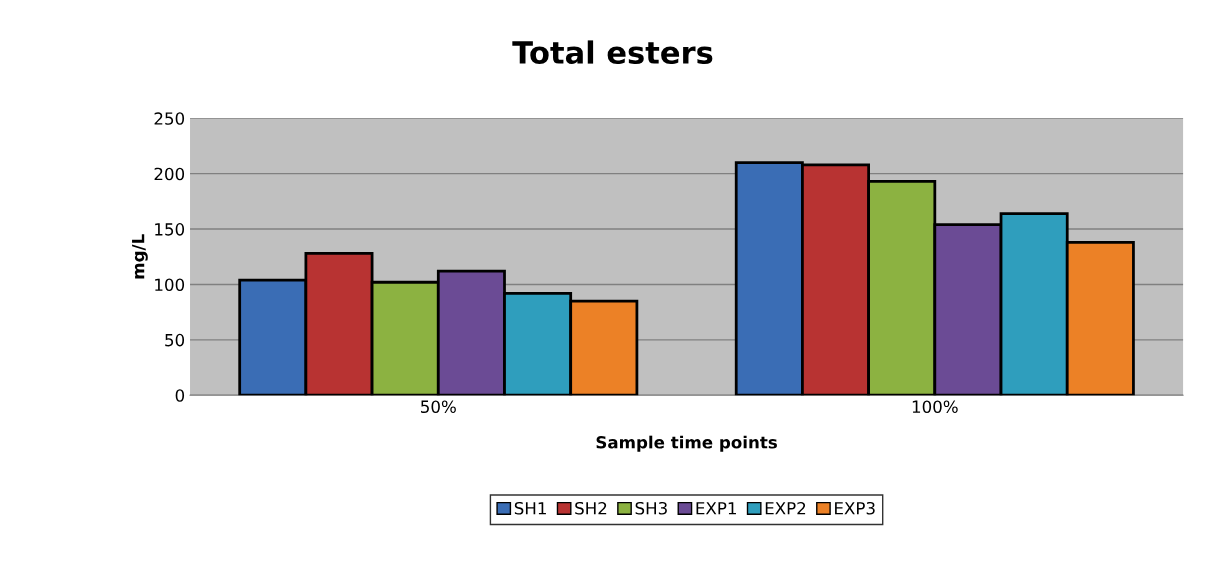 The image size is (1226, 577). I want to click on chart-title: Total esters, so click(612, 52).